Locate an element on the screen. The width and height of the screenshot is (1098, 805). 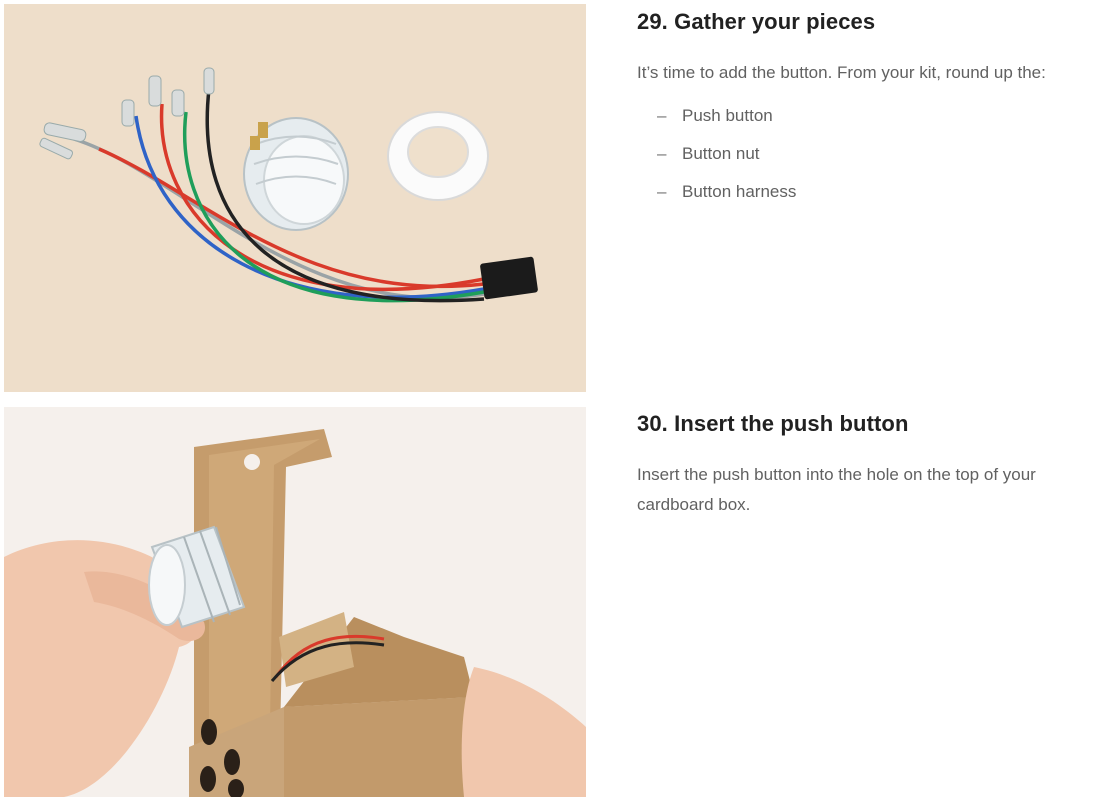
list-item: – Push button is located at coordinates (864, 116).